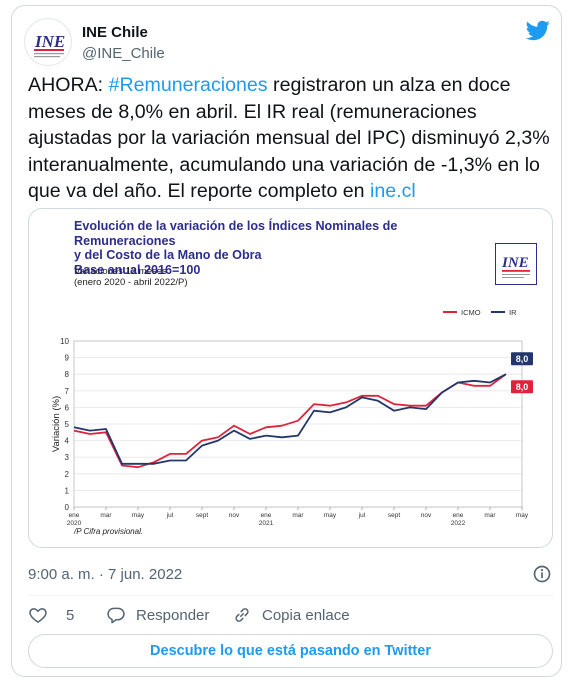 The image size is (574, 683). Describe the element at coordinates (67, 374) in the screenshot. I see `y-tick-label: 8` at that location.